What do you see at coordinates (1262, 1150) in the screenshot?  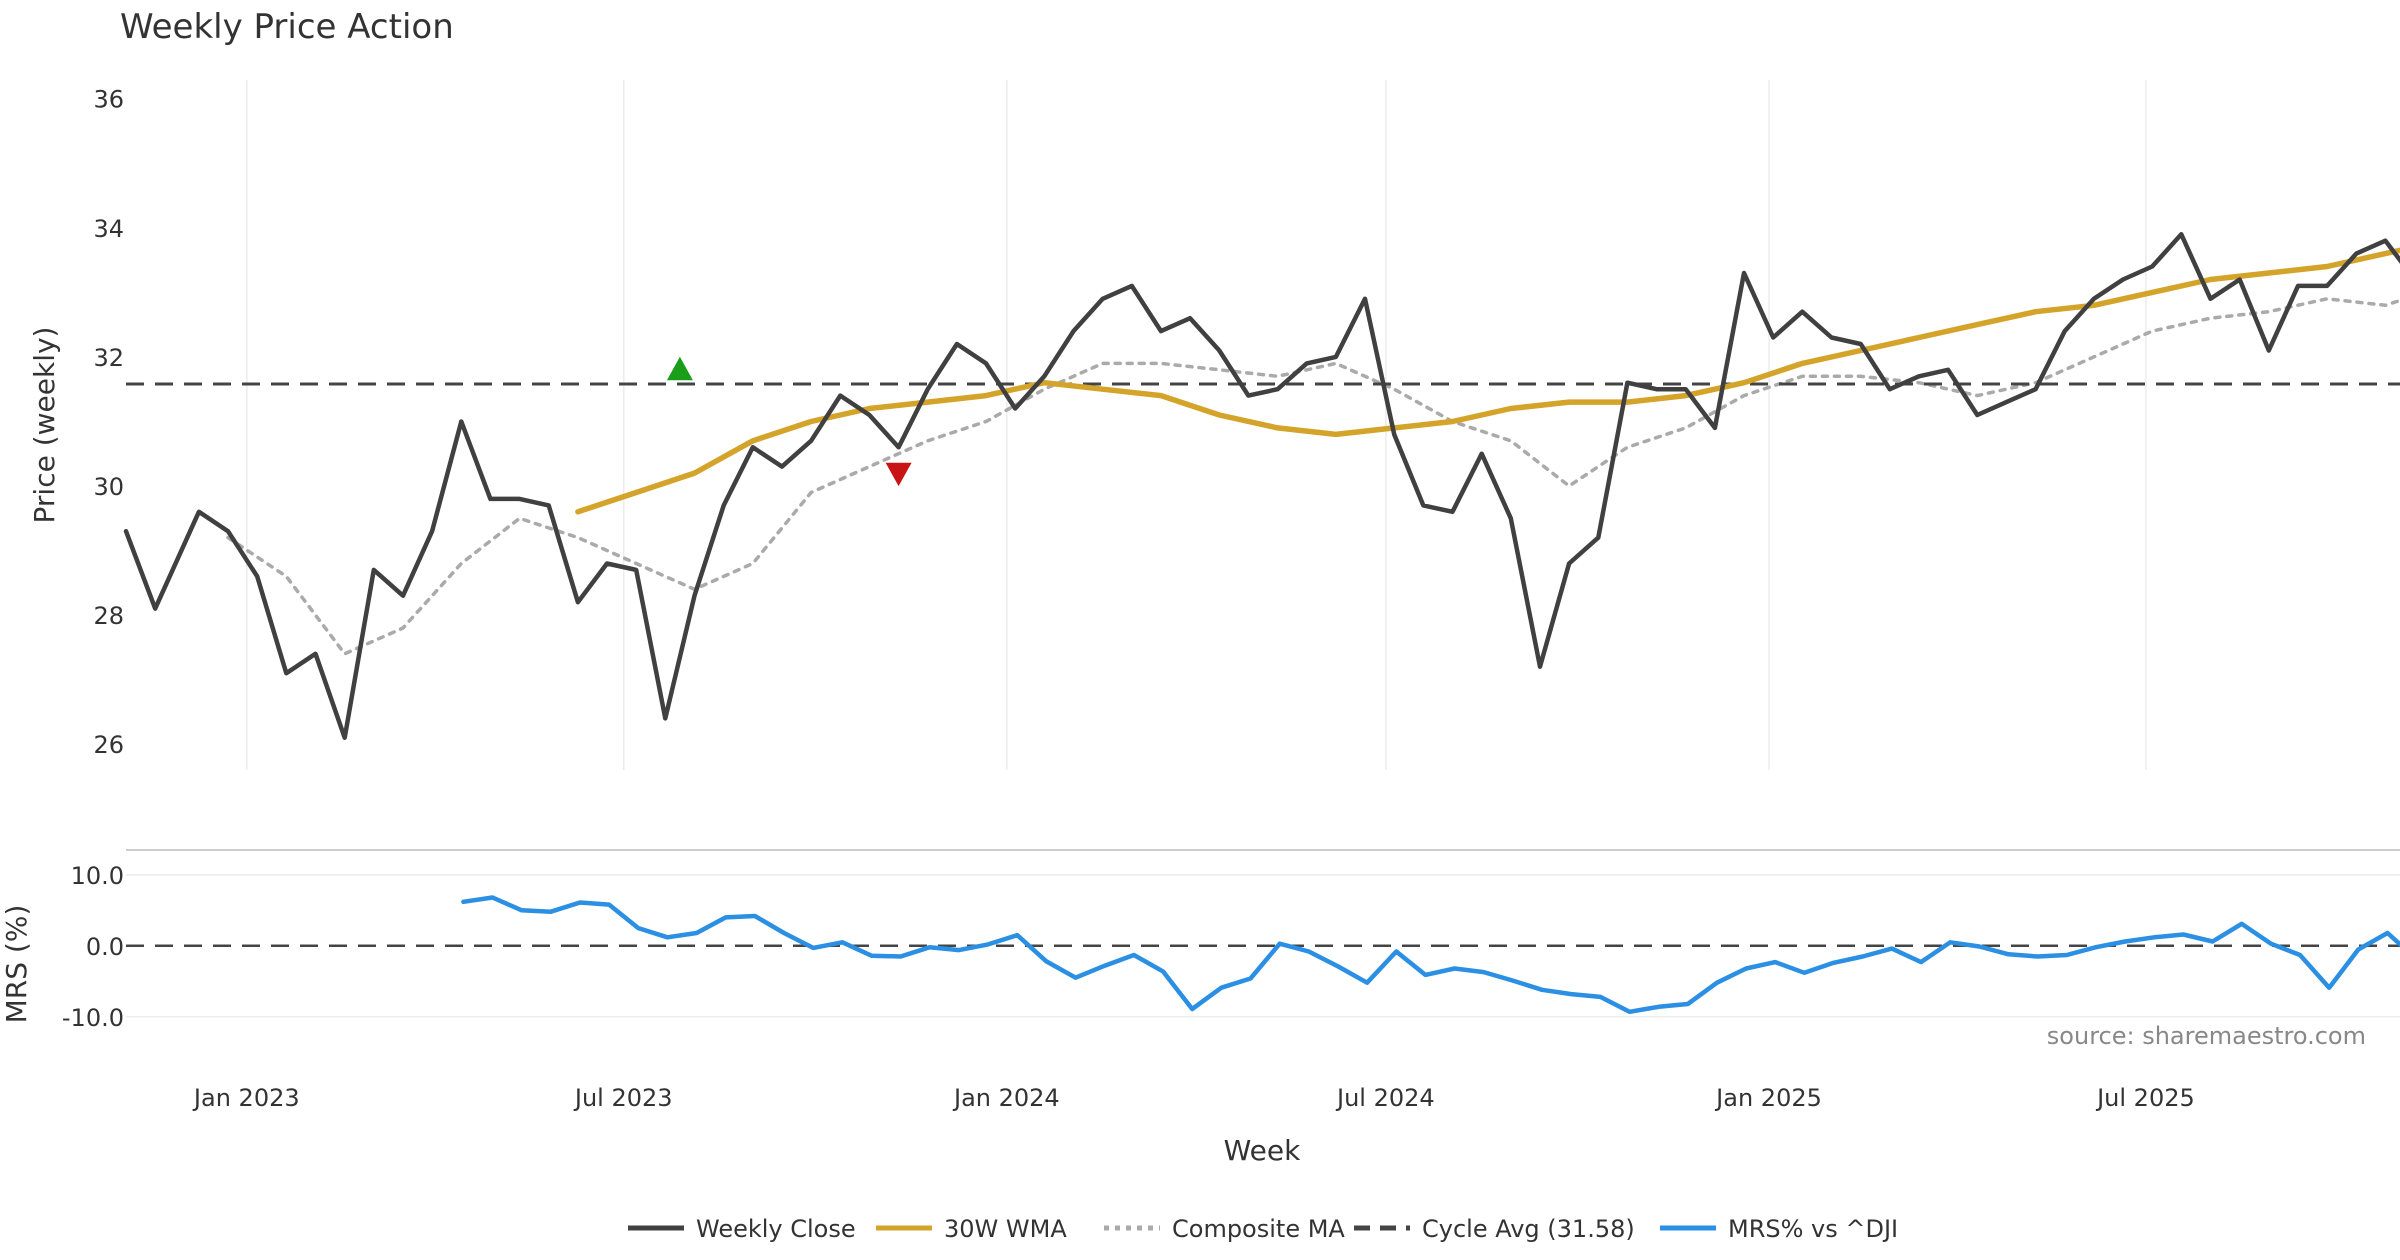 I see `x-axis-label: Week` at bounding box center [1262, 1150].